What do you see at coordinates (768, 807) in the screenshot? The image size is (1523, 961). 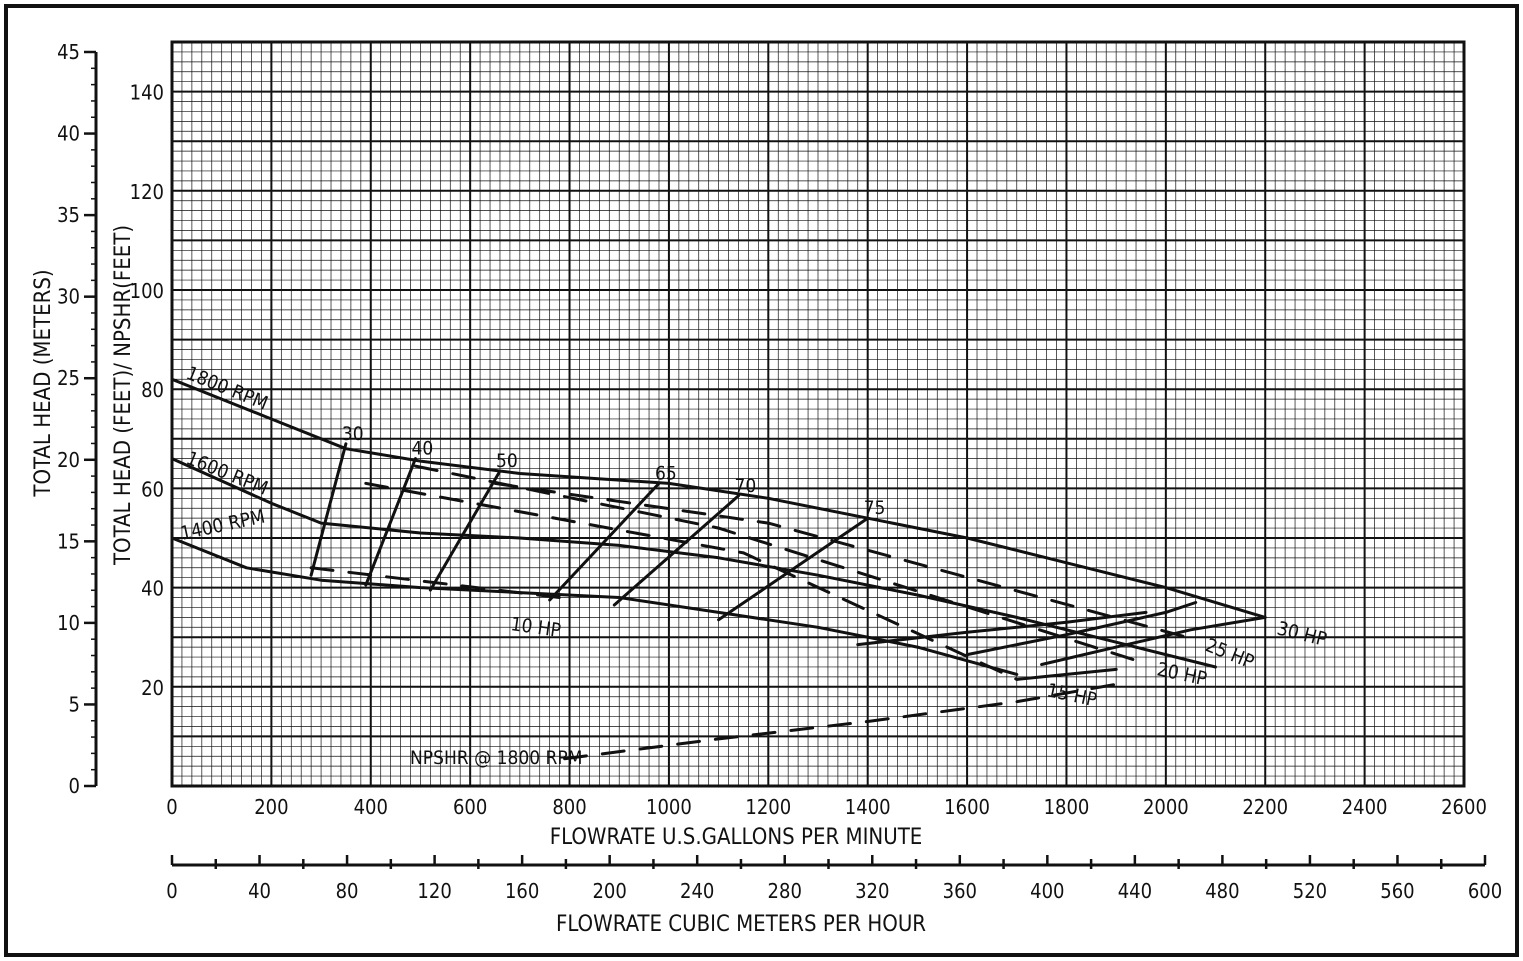 I see `gpm-tick-label: 1200` at bounding box center [768, 807].